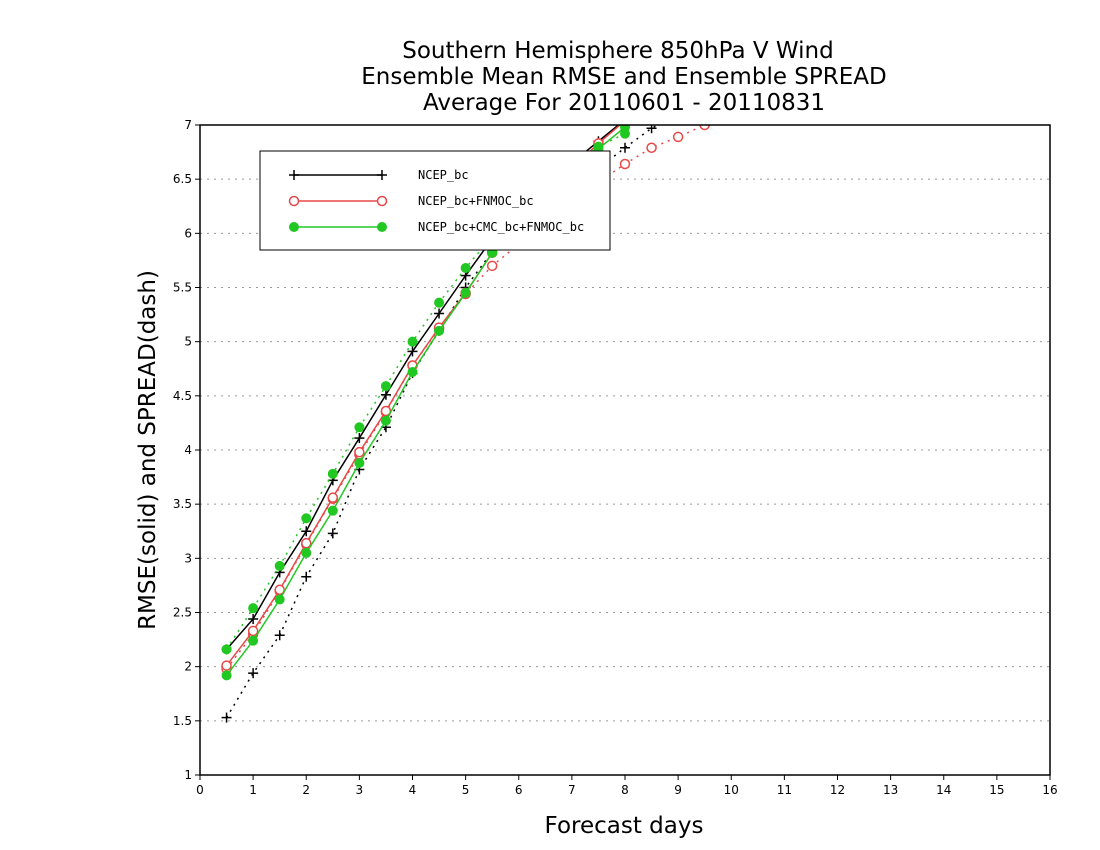 The height and width of the screenshot is (850, 1100). What do you see at coordinates (382, 175) in the screenshot?
I see `legend-marker-ncep-bc-right` at bounding box center [382, 175].